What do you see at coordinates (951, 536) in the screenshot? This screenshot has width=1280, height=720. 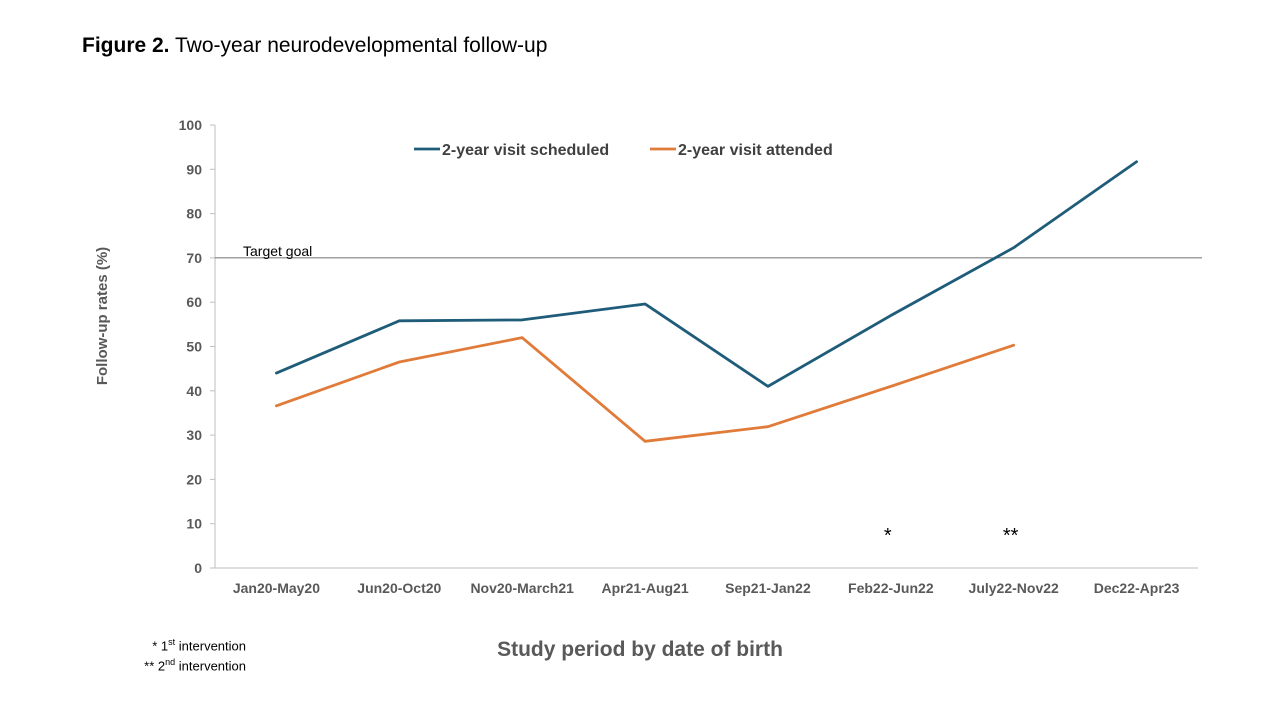 I see `annotations: * **` at bounding box center [951, 536].